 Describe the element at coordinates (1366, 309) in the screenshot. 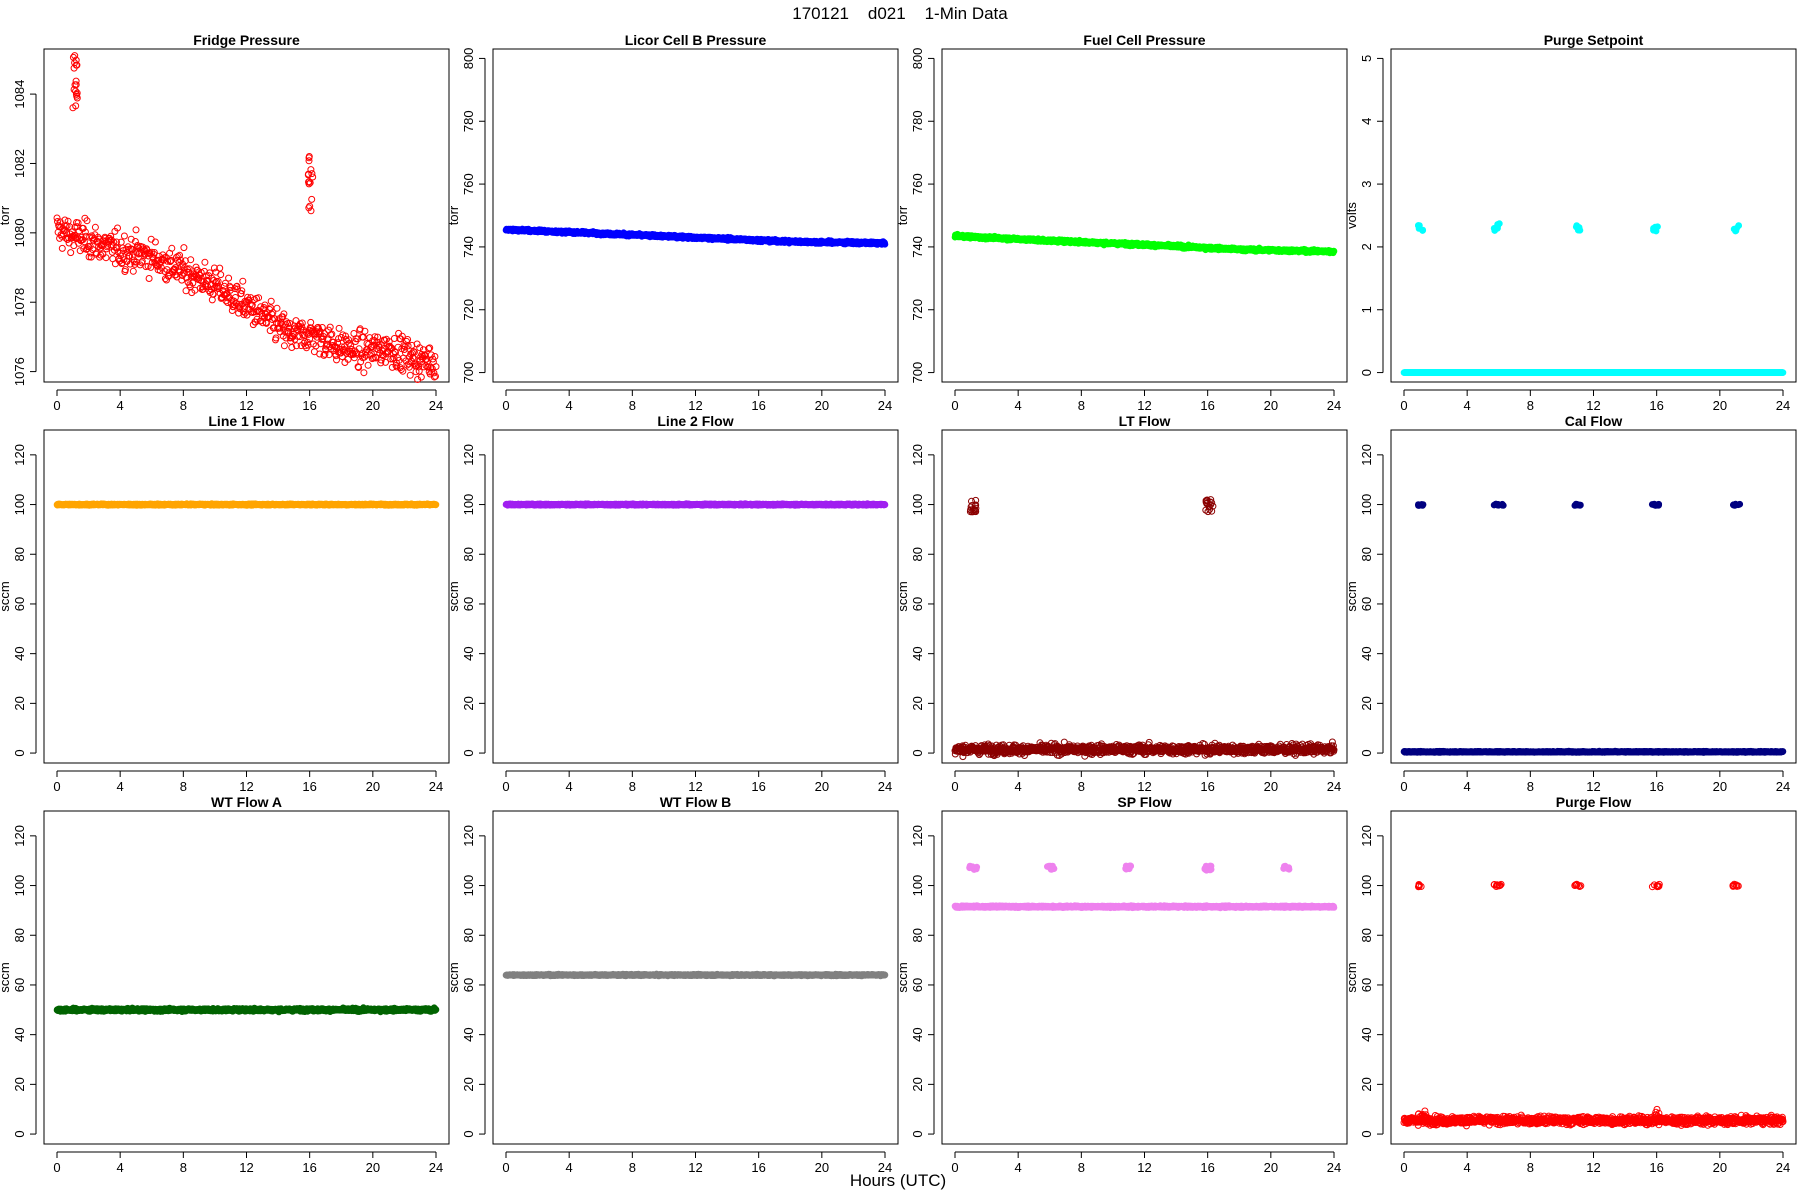

I see `y-tick-label: 1` at that location.